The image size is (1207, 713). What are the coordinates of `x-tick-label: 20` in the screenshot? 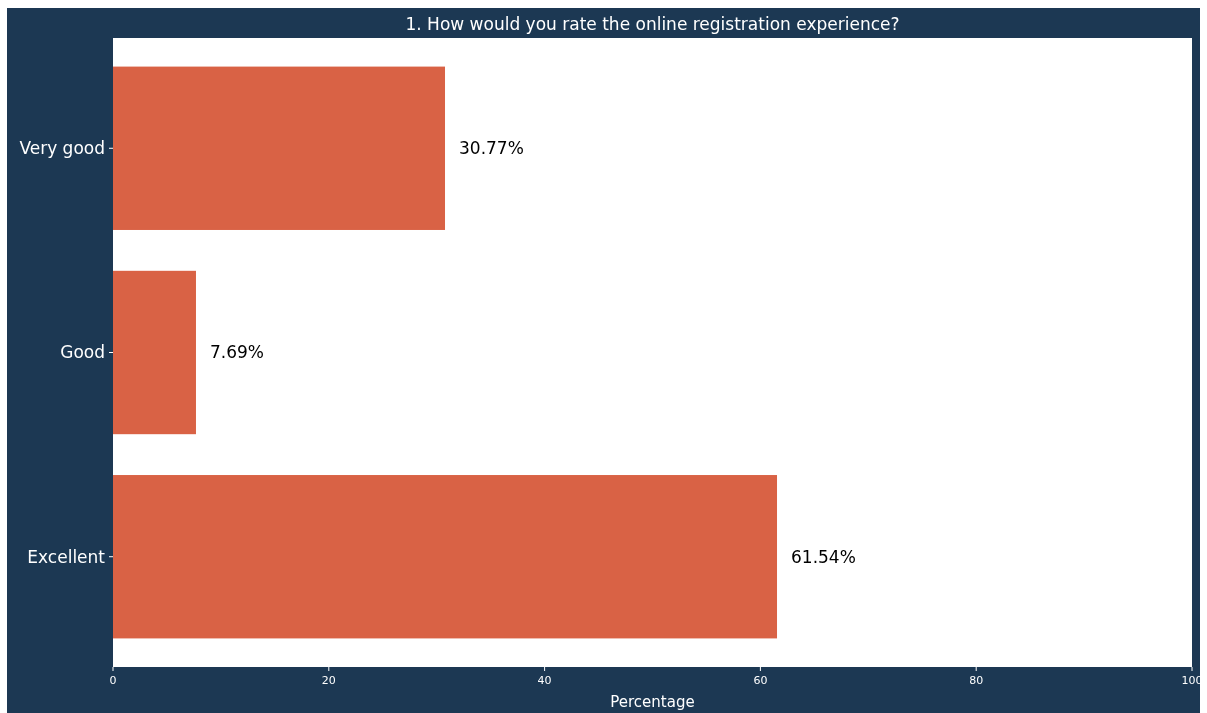 It's located at (328, 680).